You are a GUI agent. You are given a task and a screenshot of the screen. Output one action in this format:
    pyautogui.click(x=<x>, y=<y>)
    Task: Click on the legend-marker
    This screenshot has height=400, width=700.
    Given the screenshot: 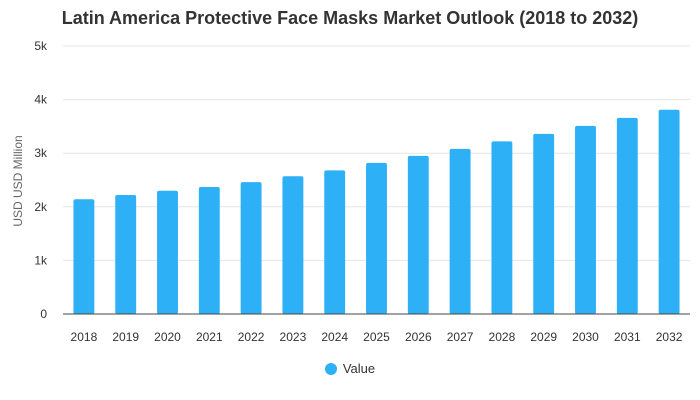 What is the action you would take?
    pyautogui.click(x=330, y=368)
    